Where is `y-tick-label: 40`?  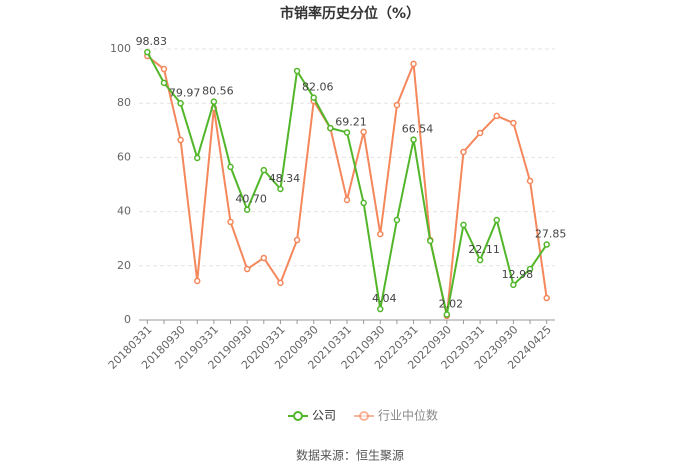 y-tick-label: 40 is located at coordinates (124, 211).